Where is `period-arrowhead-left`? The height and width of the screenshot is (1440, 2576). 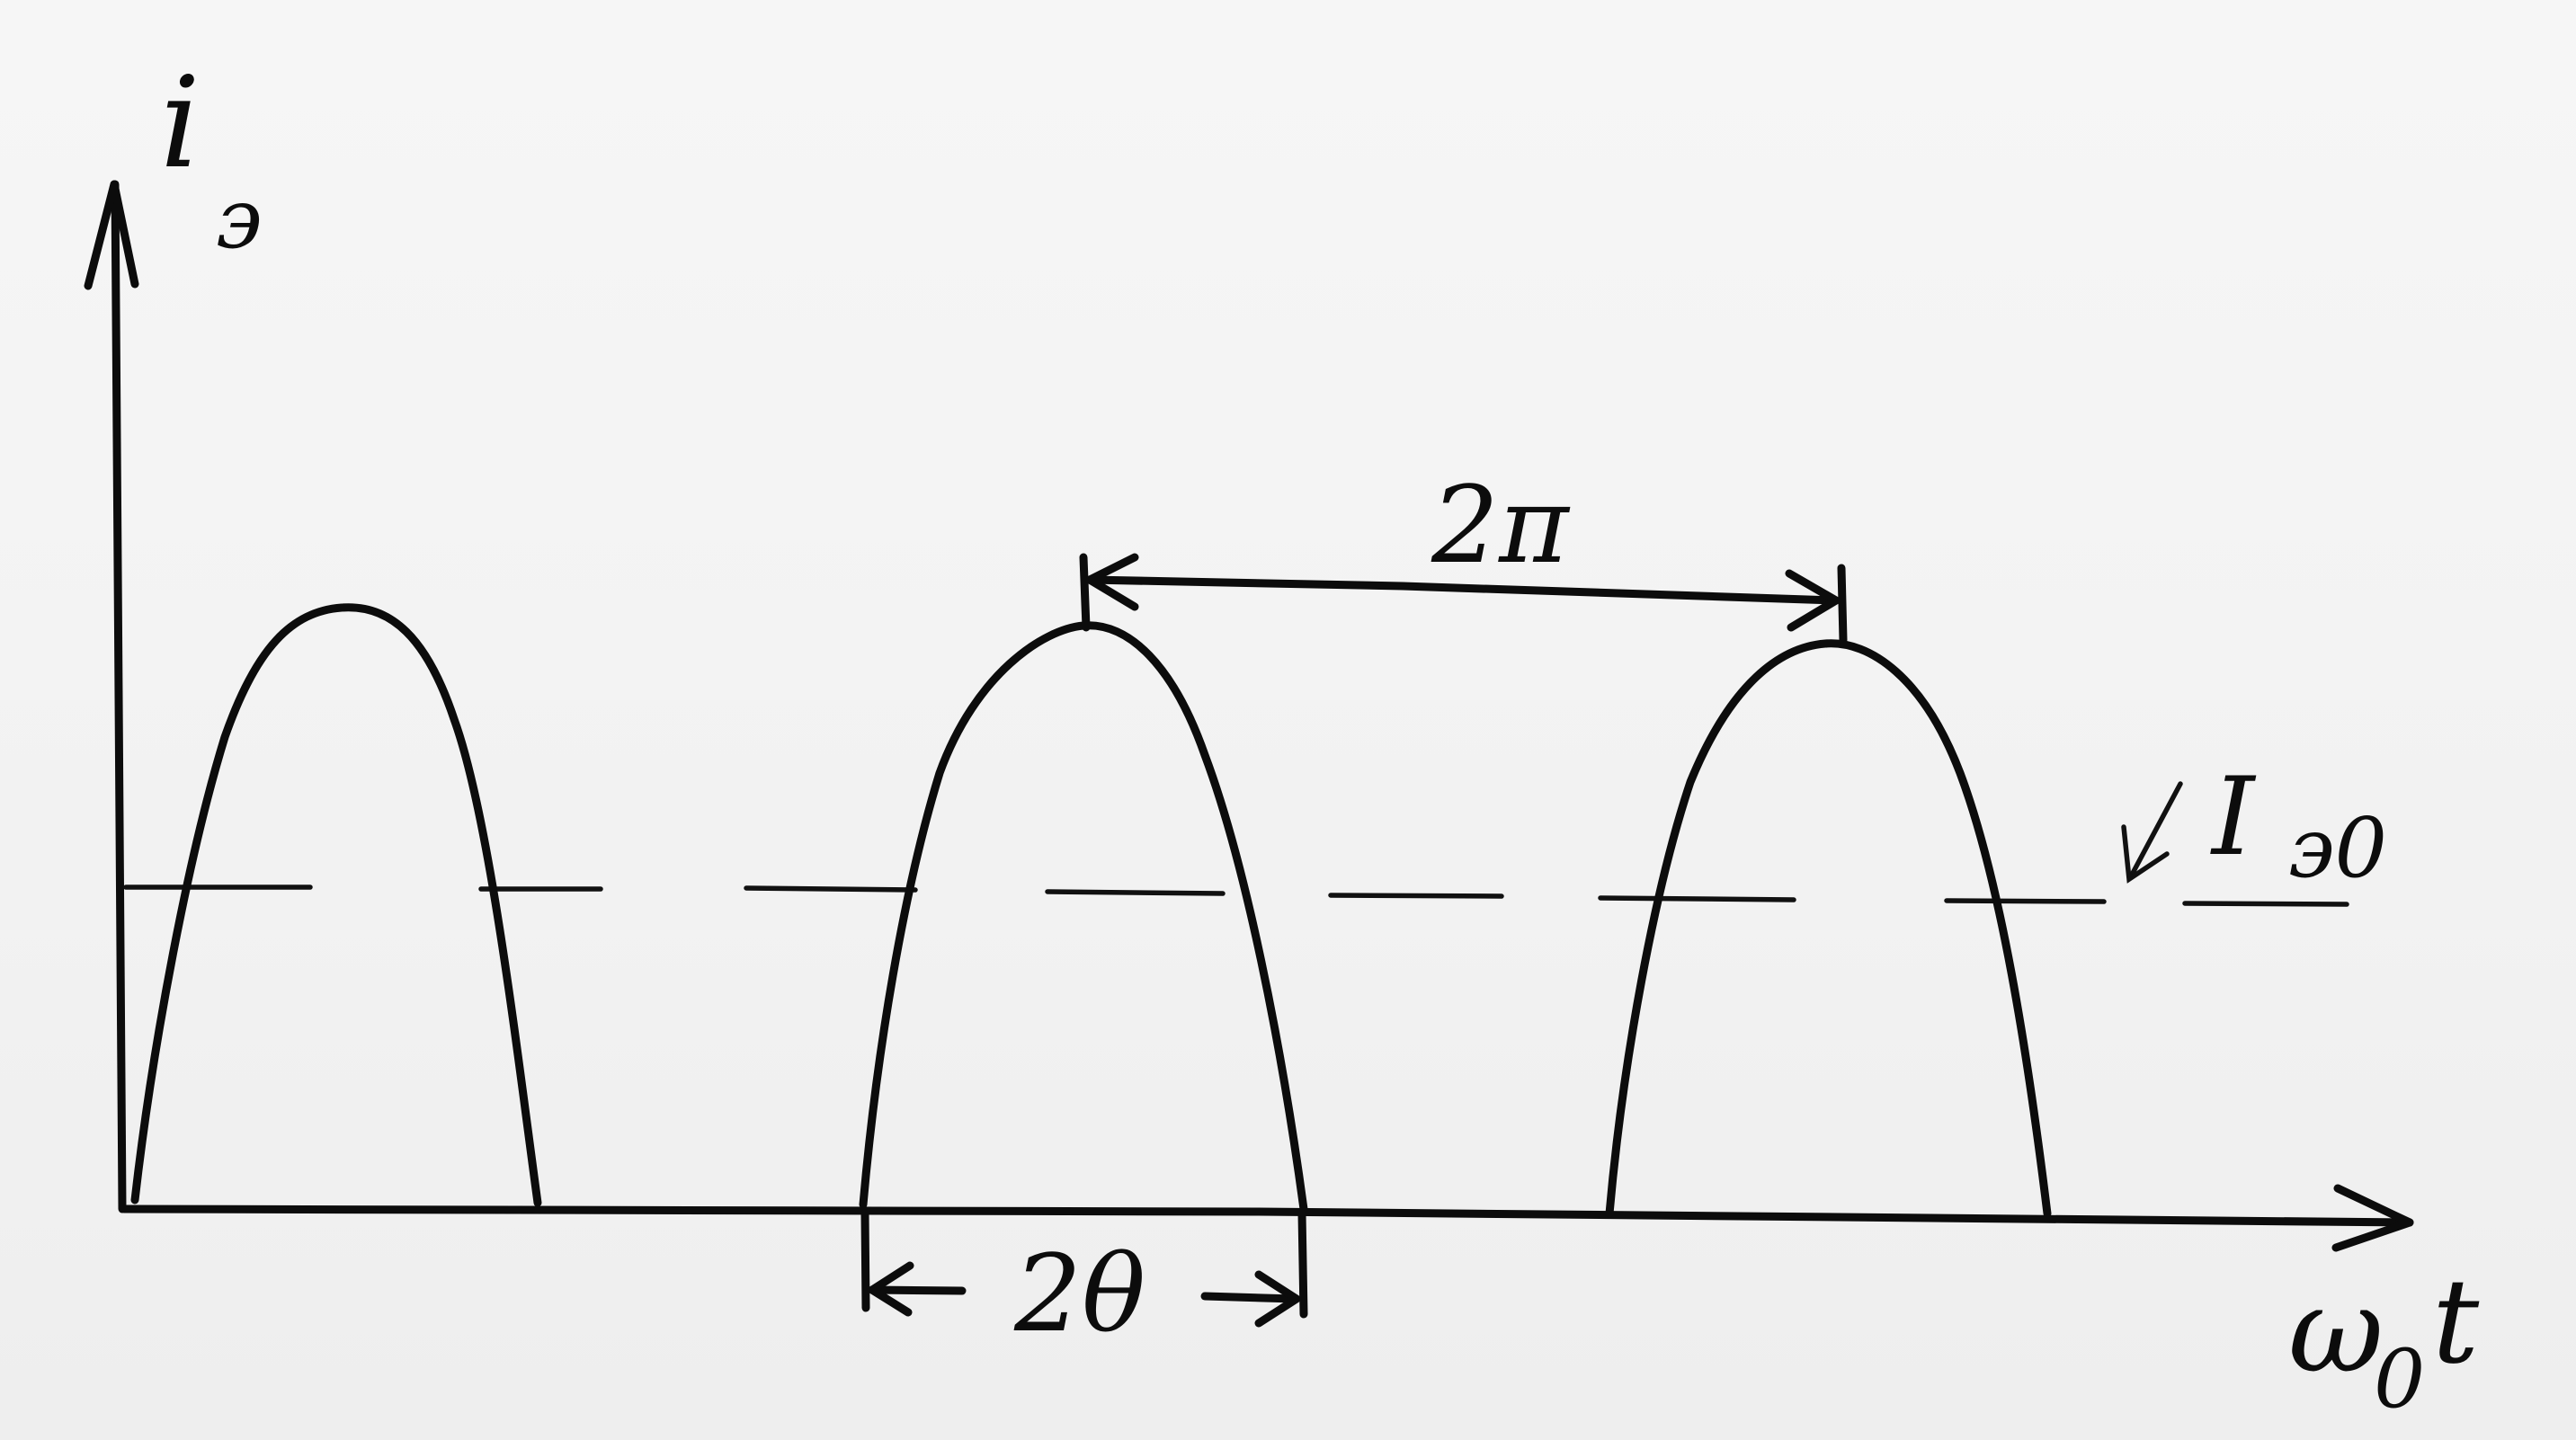 period-arrowhead-left is located at coordinates (1112, 582).